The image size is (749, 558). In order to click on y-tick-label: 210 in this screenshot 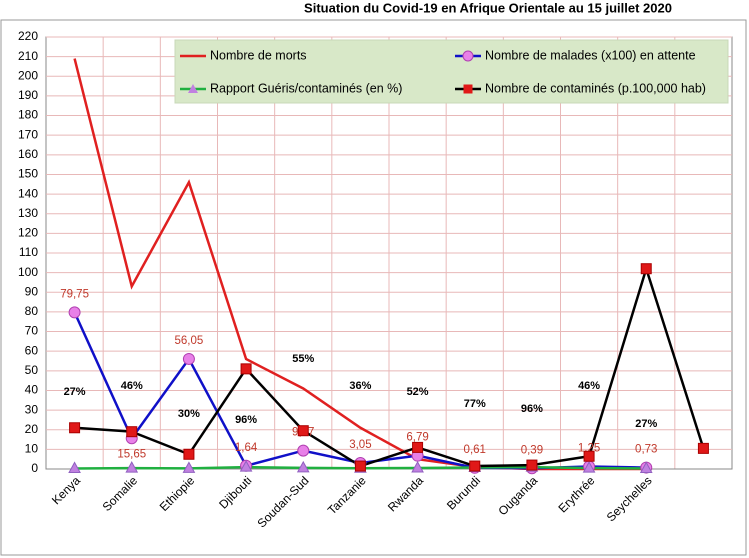, I will do `click(28, 56)`.